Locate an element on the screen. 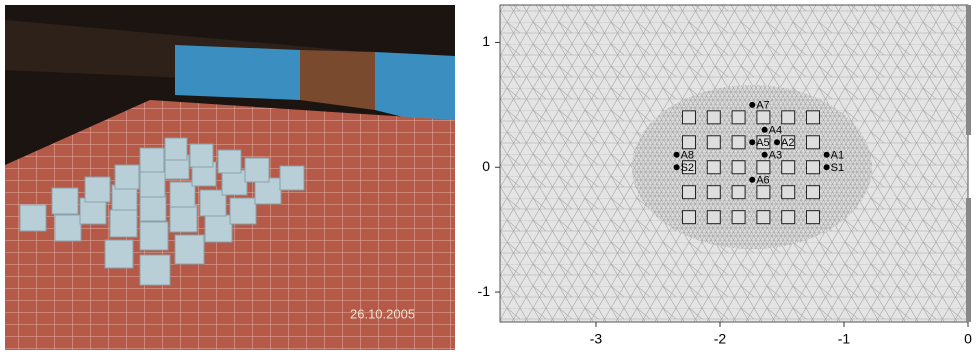 This screenshot has height=361, width=976. probe-label: A8 is located at coordinates (687, 156).